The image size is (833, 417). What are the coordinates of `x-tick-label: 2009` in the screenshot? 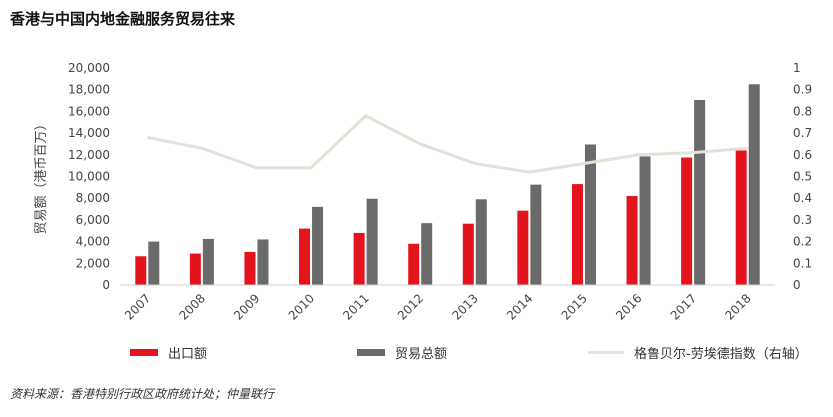 It's located at (246, 306).